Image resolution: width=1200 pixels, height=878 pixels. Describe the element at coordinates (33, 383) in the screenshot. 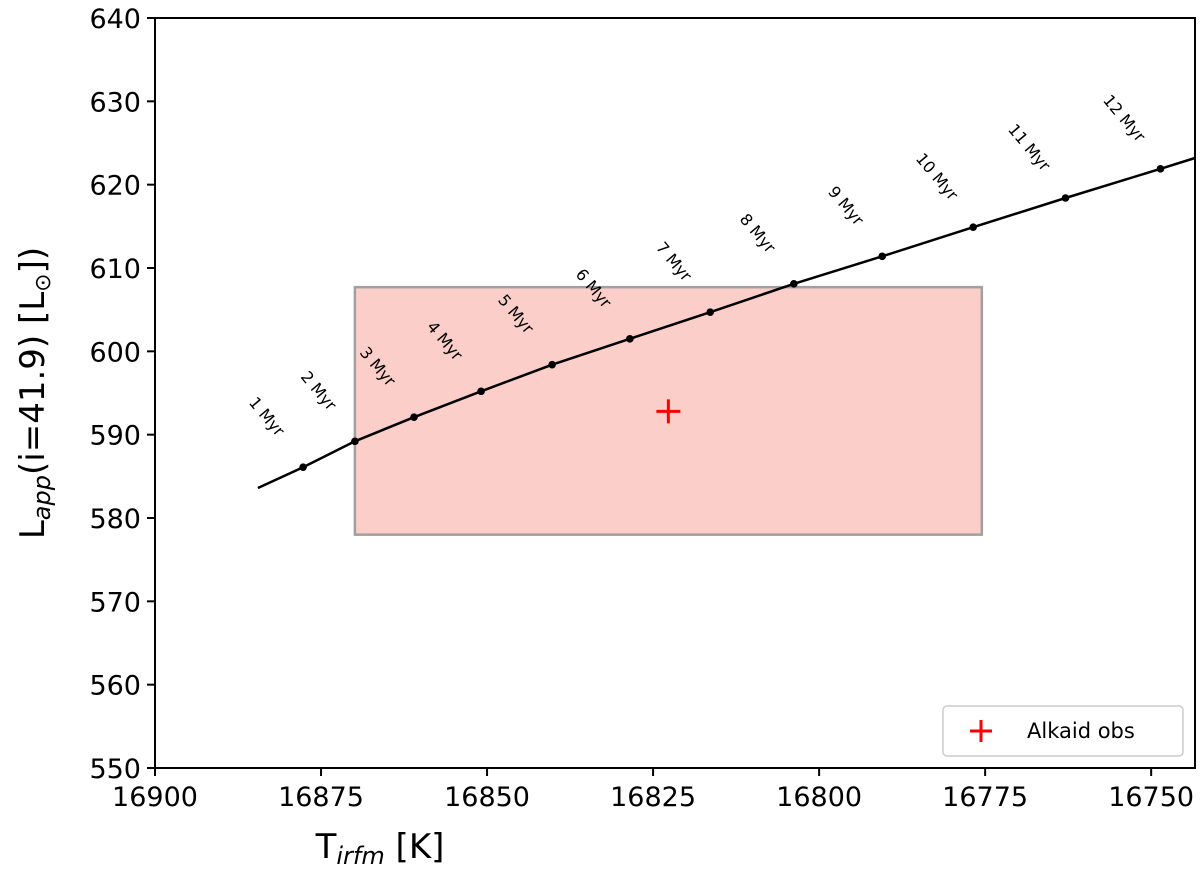

I see `y-label-rest: (i=41.9) [L` at that location.